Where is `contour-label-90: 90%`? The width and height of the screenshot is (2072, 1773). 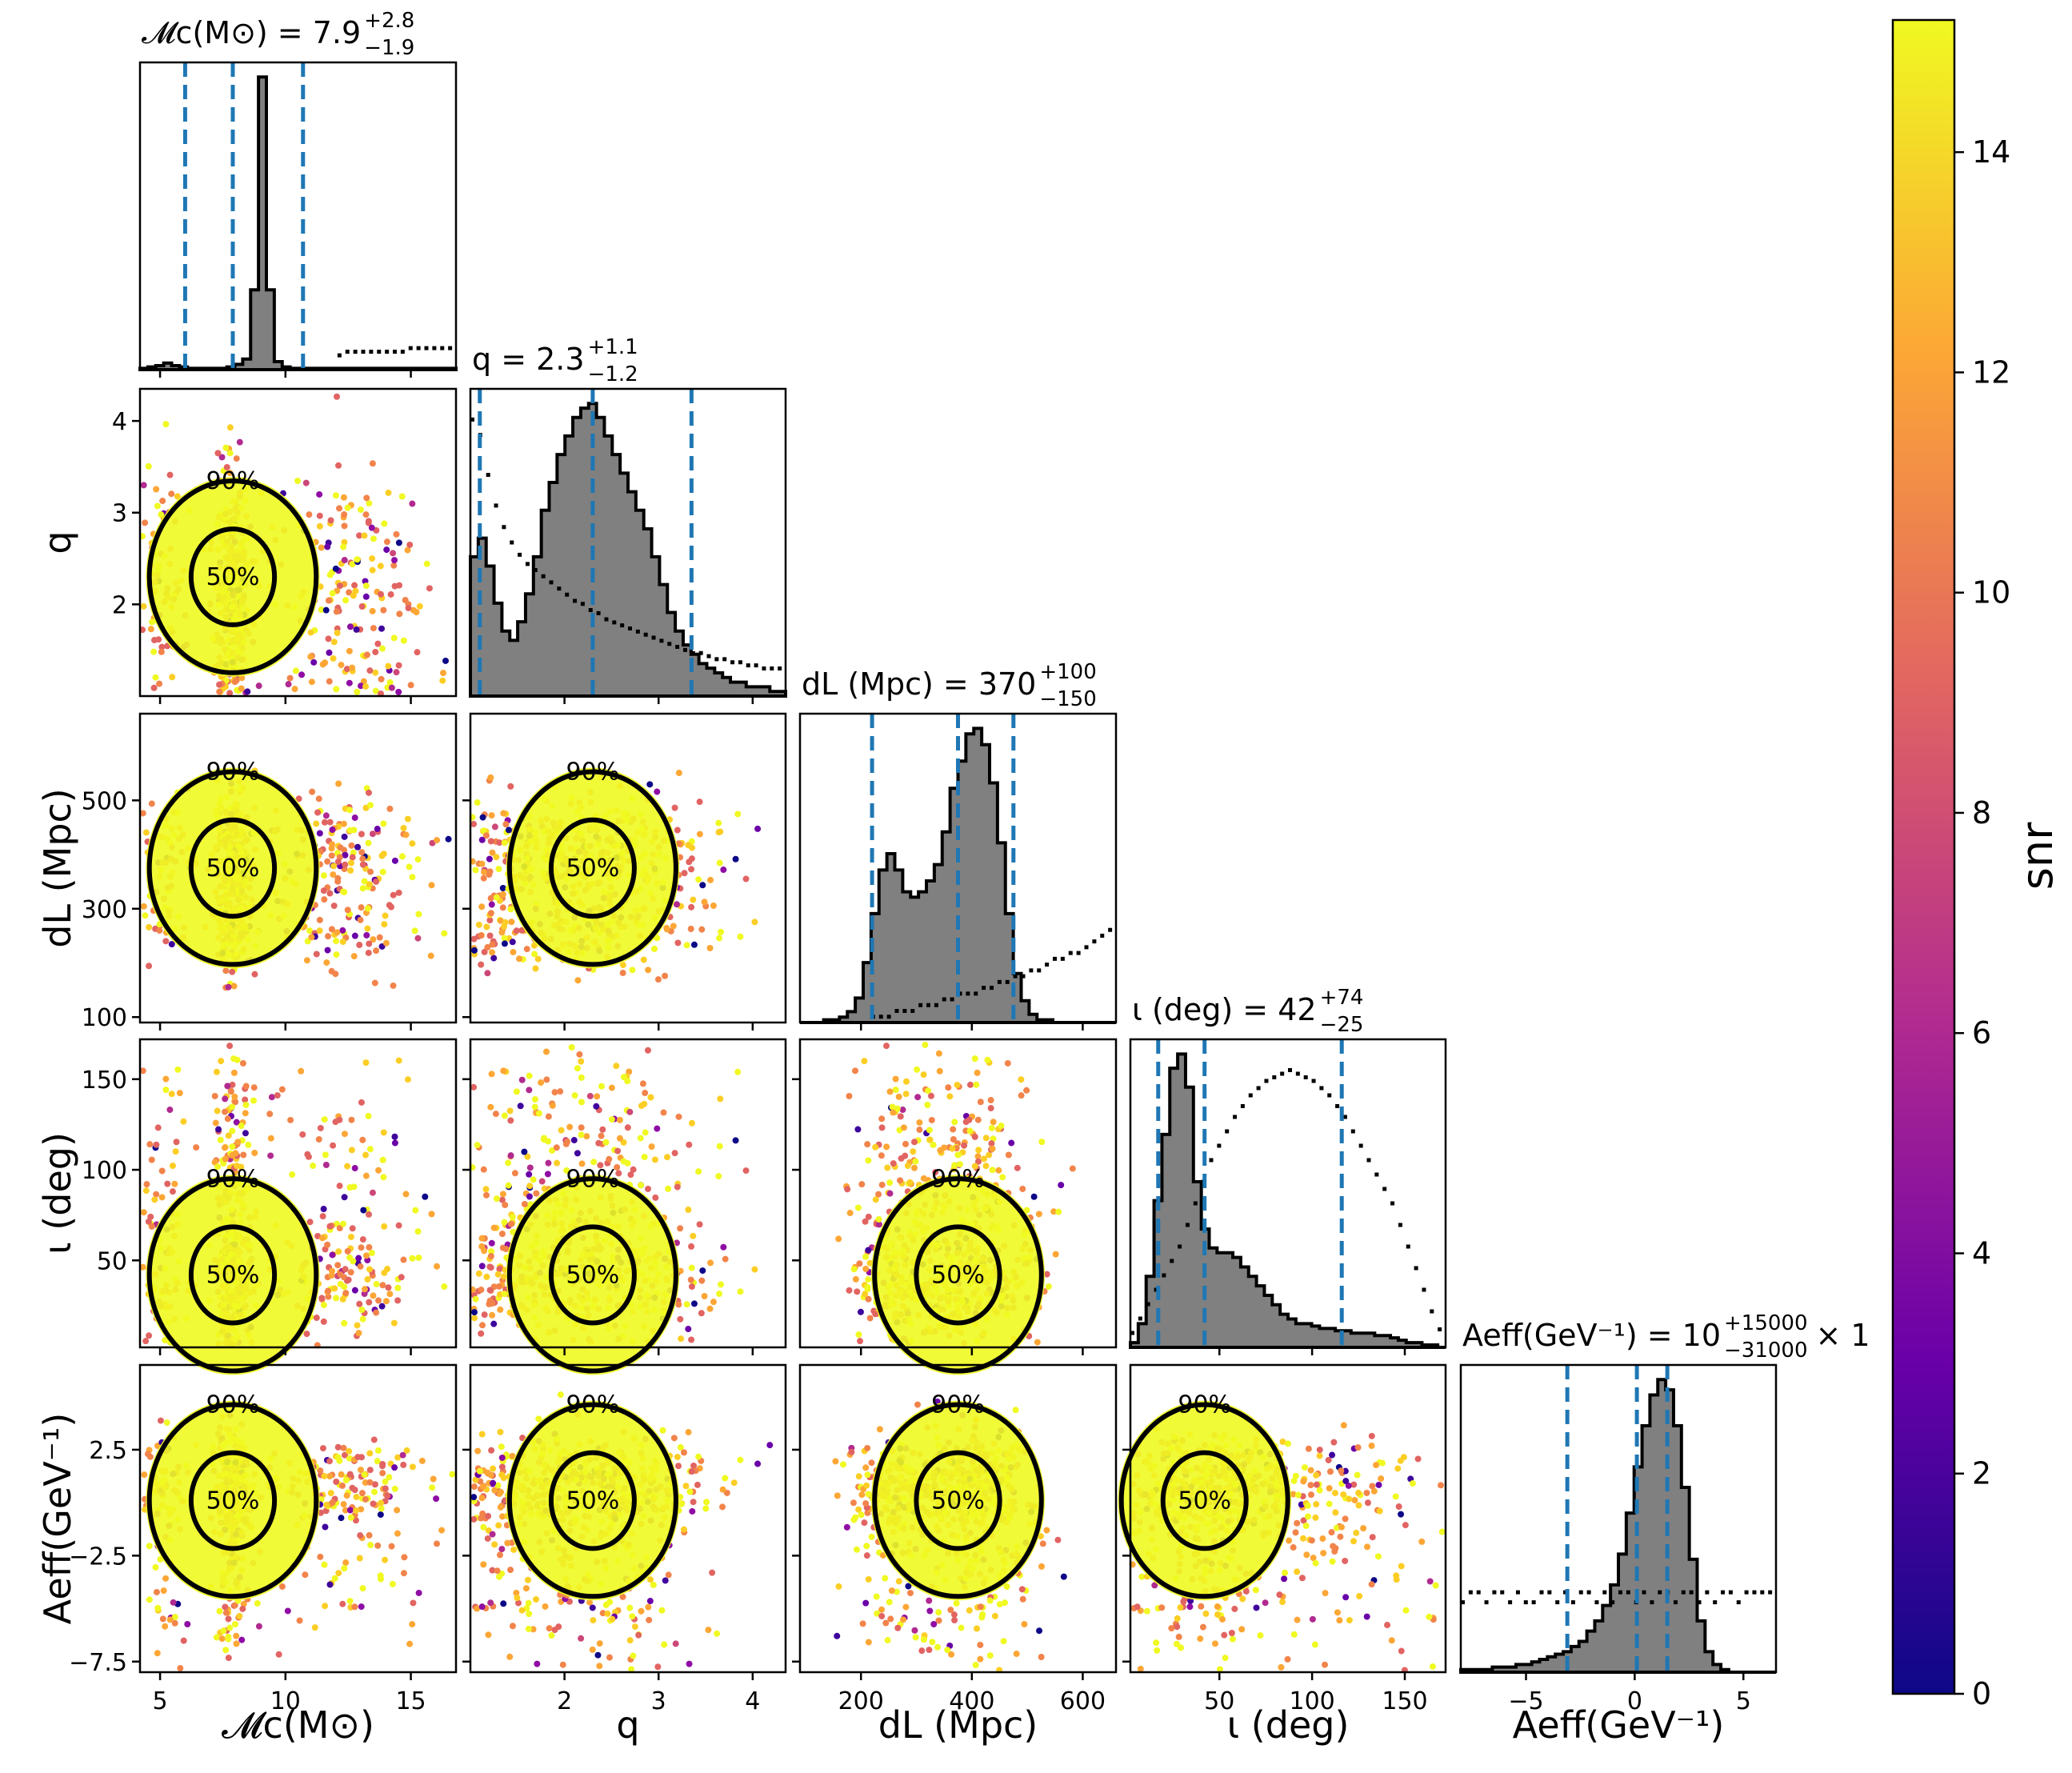 contour-label-90: 90% is located at coordinates (593, 772).